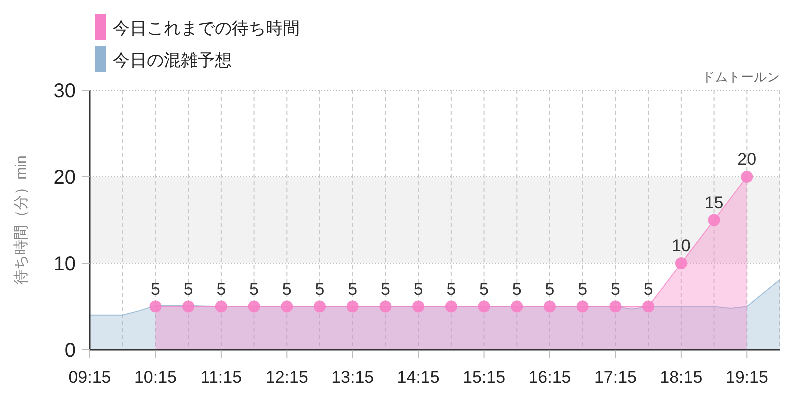  I want to click on x-tick-label: 19:15, so click(747, 377).